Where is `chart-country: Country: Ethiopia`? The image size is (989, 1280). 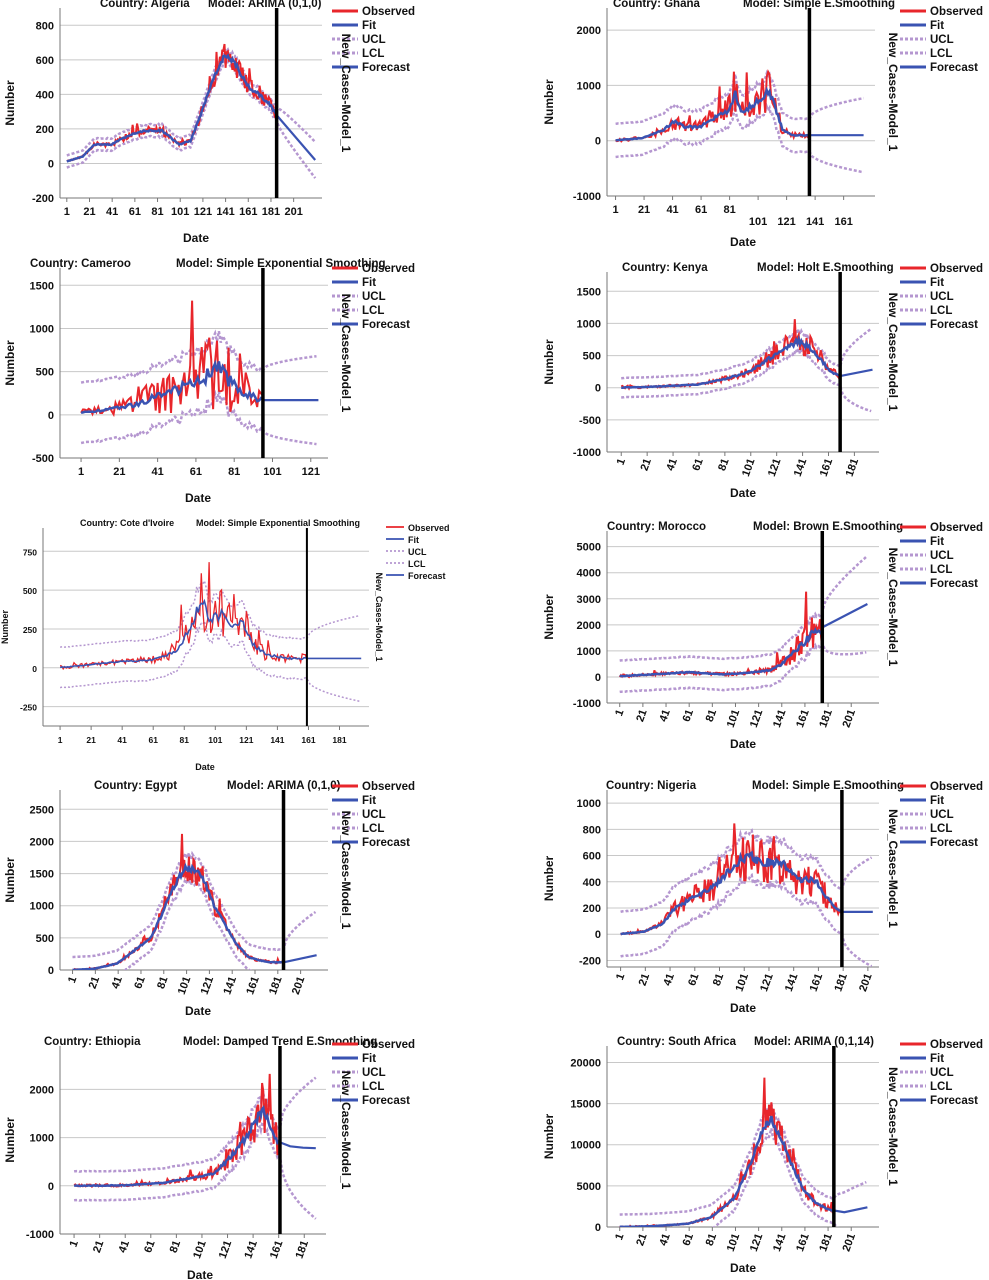
chart-country: Country: Ethiopia is located at coordinates (92, 1042).